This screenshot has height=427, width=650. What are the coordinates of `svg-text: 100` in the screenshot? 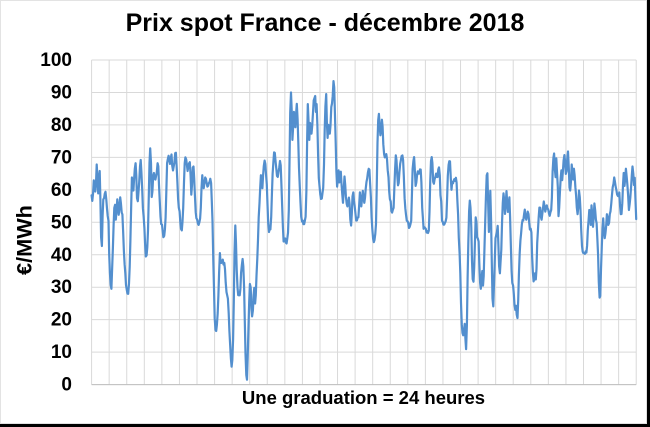 It's located at (56, 60).